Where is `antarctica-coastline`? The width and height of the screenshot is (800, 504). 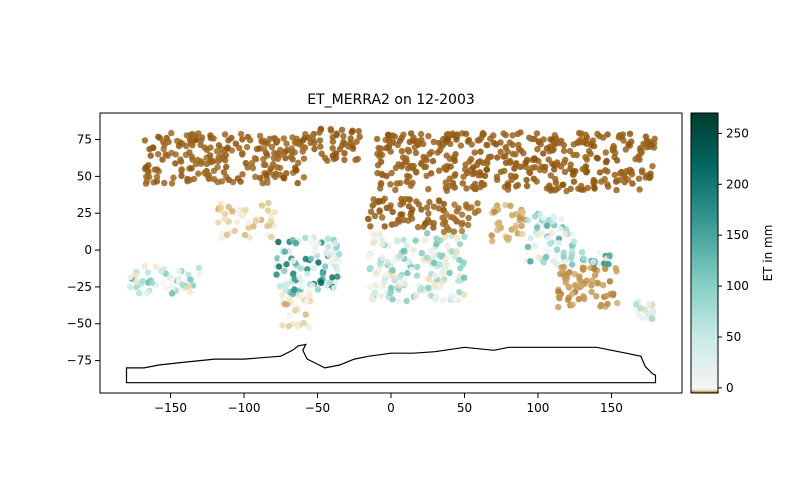 antarctica-coastline is located at coordinates (391, 363).